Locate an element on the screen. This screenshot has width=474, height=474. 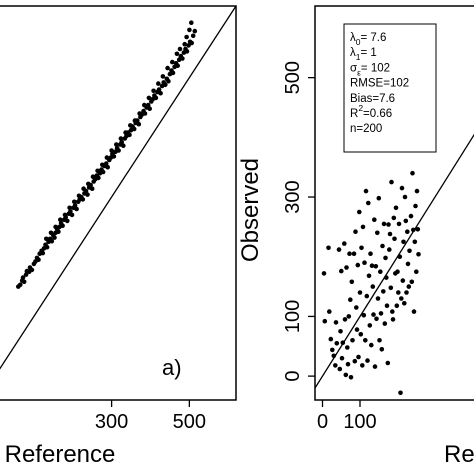
stats-line: R2=0.66 is located at coordinates (371, 111).